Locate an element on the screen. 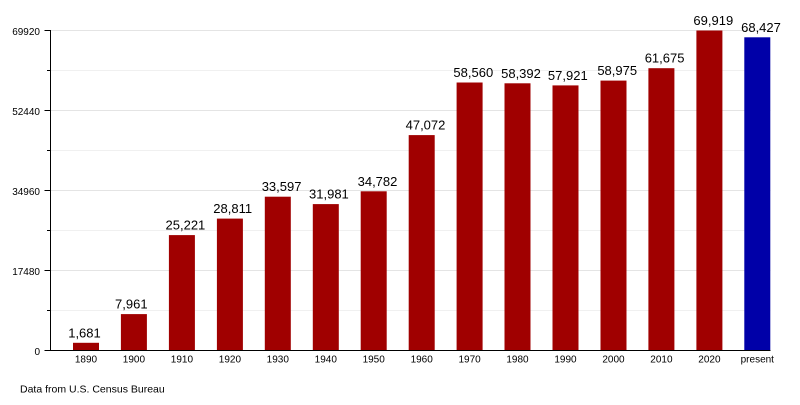  svg-text: 0 is located at coordinates (37, 352).